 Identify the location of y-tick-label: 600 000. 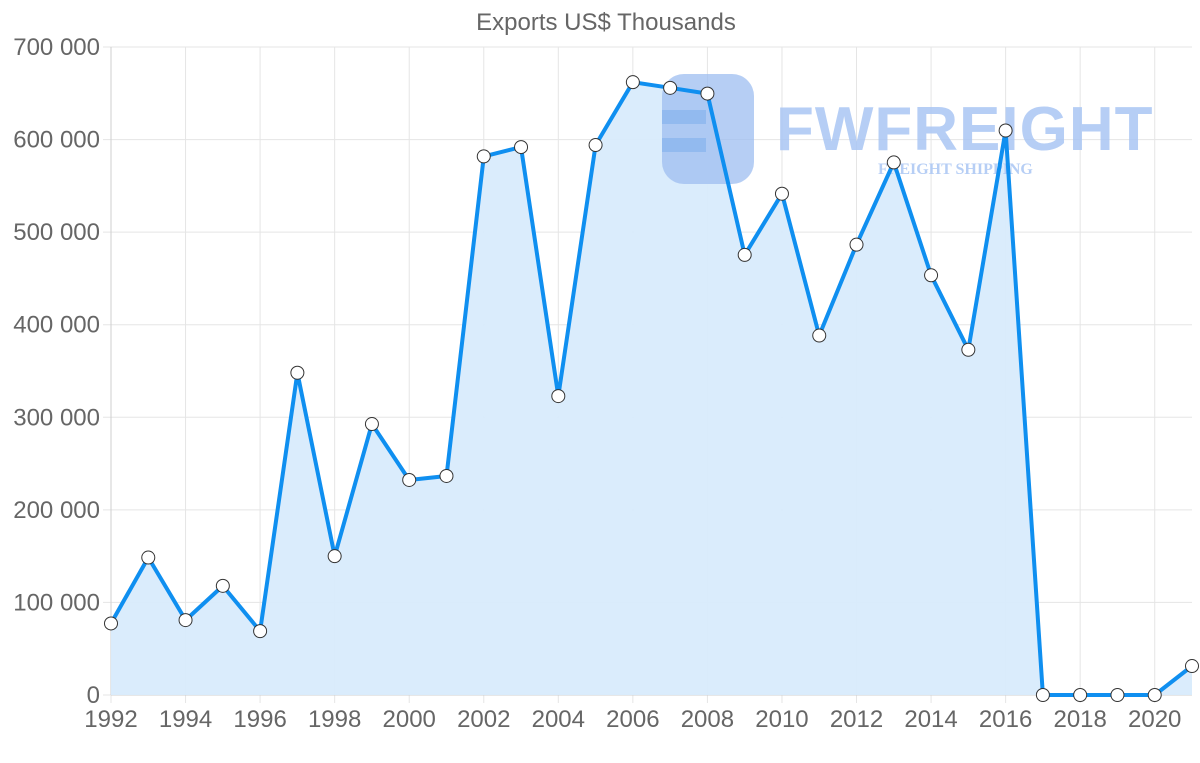
(56, 140).